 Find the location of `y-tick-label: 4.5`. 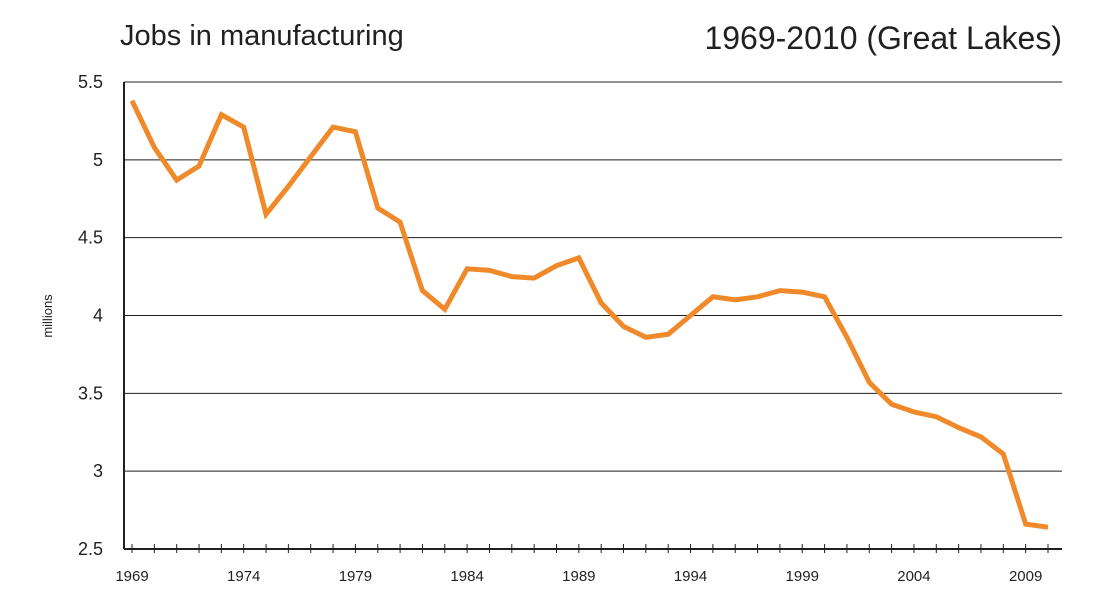

y-tick-label: 4.5 is located at coordinates (90, 238).